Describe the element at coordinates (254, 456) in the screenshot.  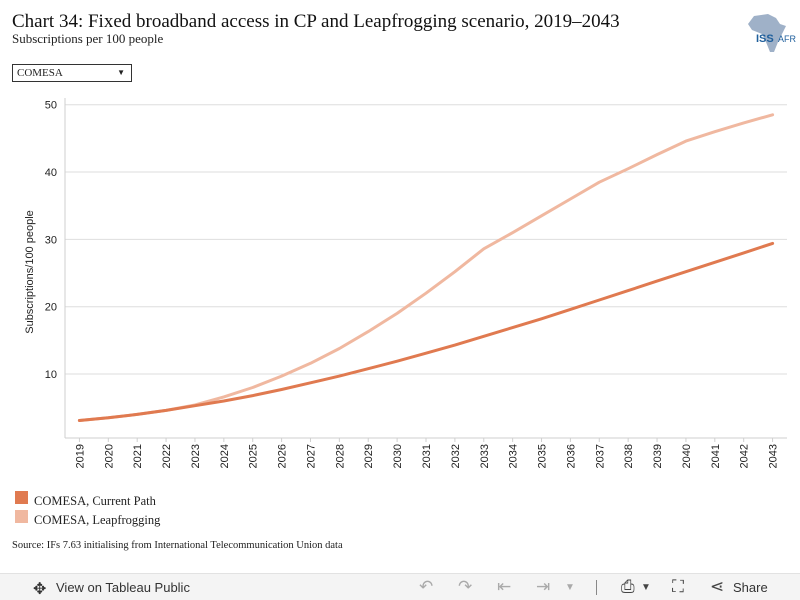
I see `x-tick-label: 2025` at that location.